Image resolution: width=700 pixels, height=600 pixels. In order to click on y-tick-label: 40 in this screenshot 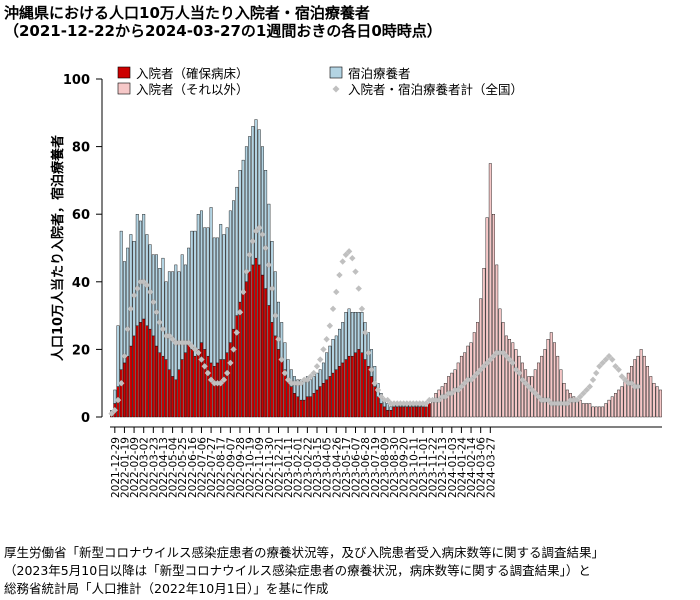, I will do `click(81, 283)`.